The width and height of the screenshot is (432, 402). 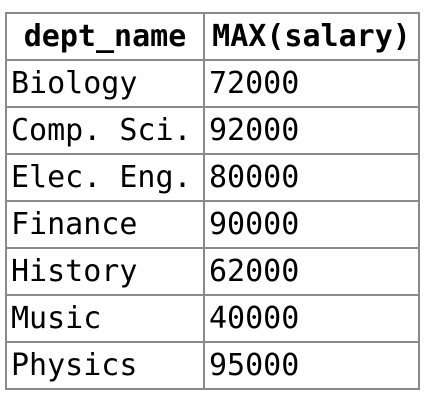 I want to click on table-row: Music 40000, so click(x=212, y=318).